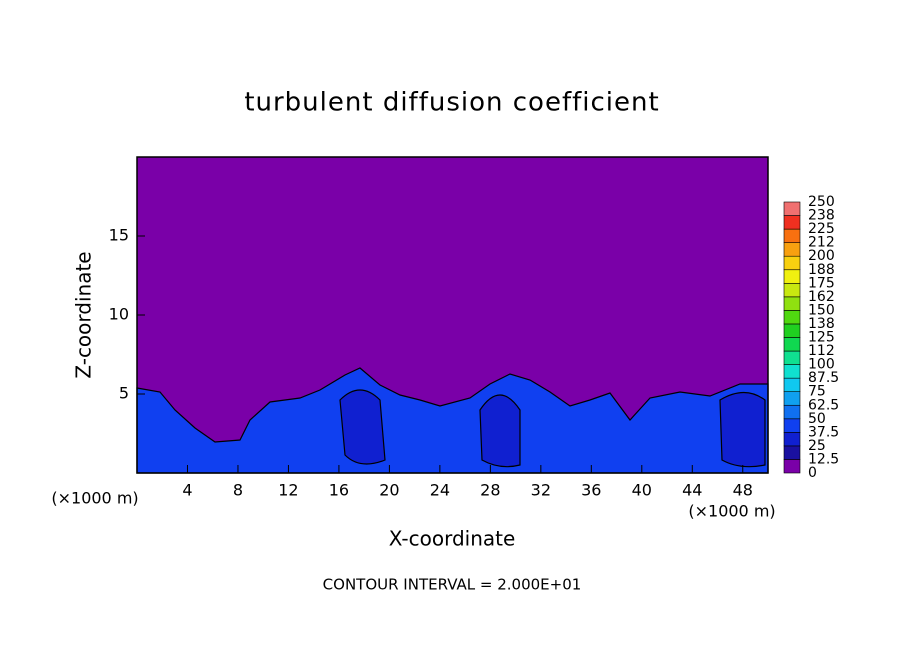  Describe the element at coordinates (743, 490) in the screenshot. I see `x-tick-label: 48` at that location.